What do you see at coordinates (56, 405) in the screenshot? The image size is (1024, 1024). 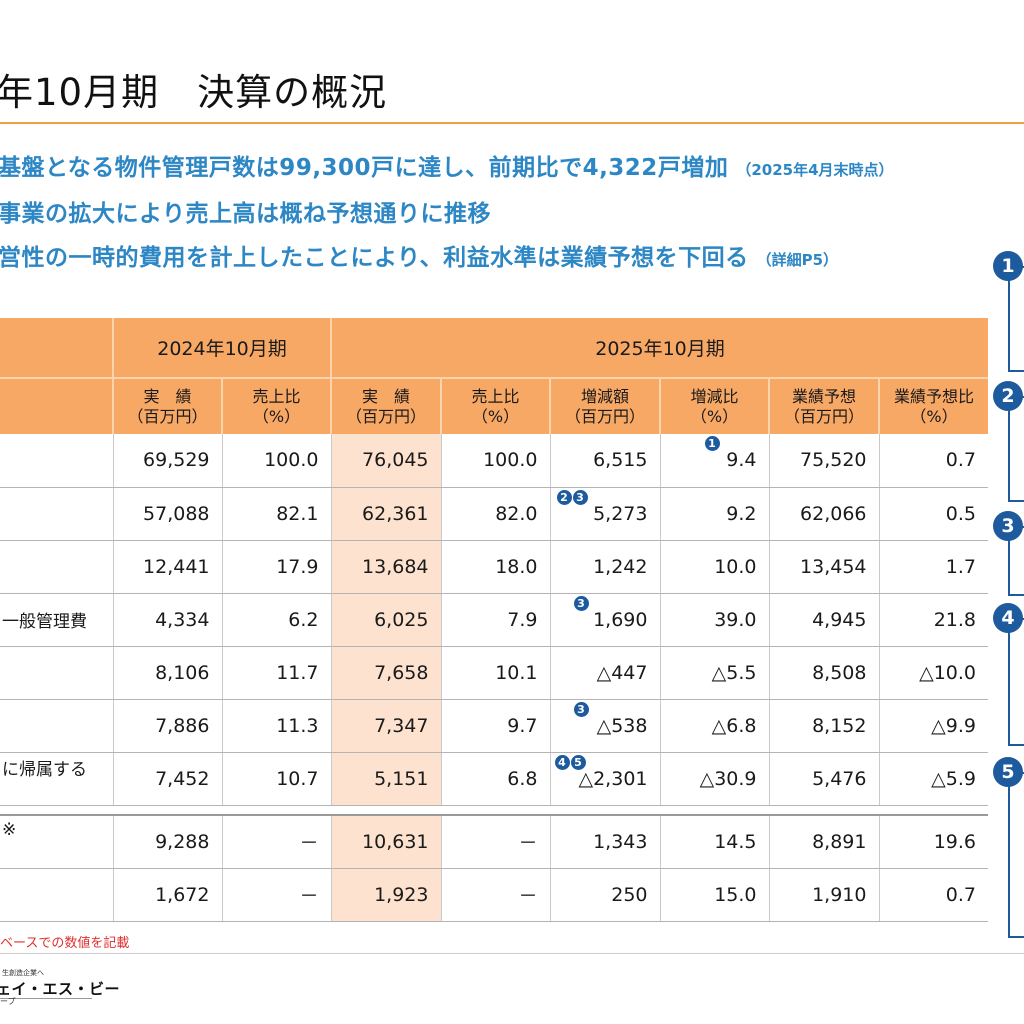 I see `header-blank-sub` at bounding box center [56, 405].